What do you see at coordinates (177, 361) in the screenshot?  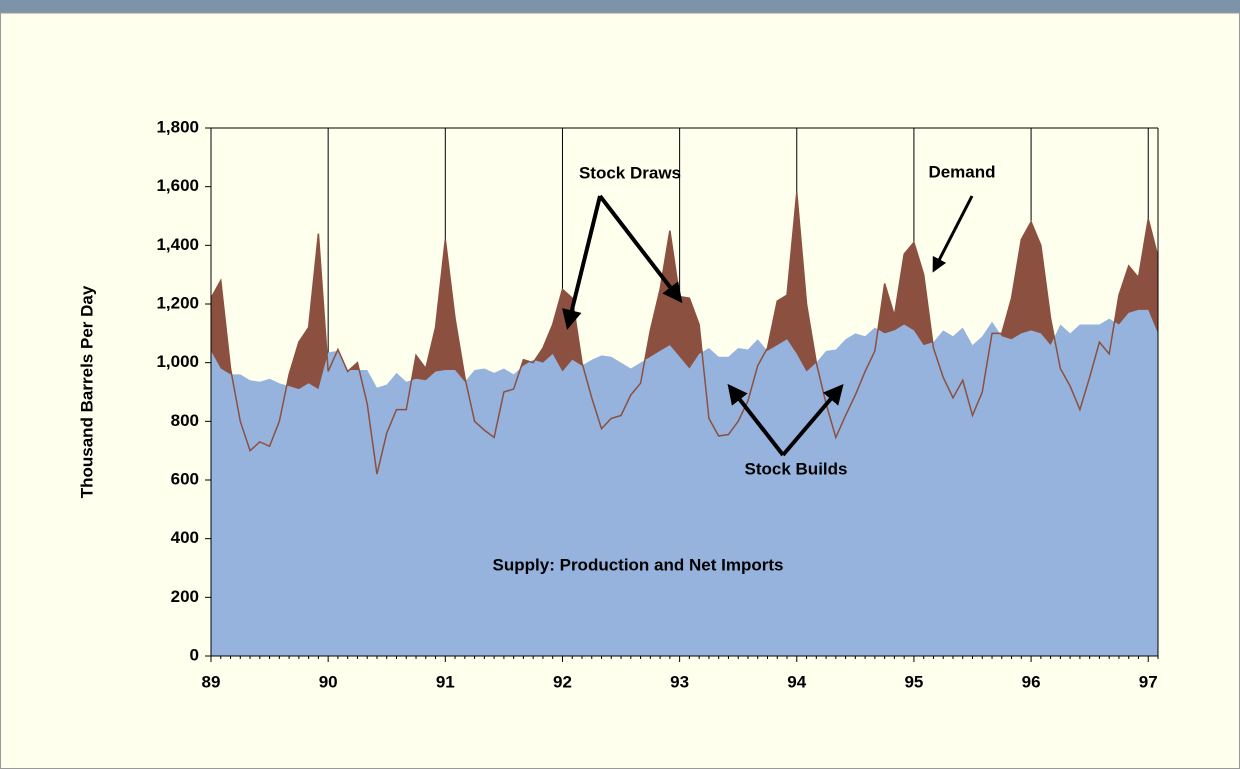 I see `y-tick-label: 1,000` at bounding box center [177, 361].